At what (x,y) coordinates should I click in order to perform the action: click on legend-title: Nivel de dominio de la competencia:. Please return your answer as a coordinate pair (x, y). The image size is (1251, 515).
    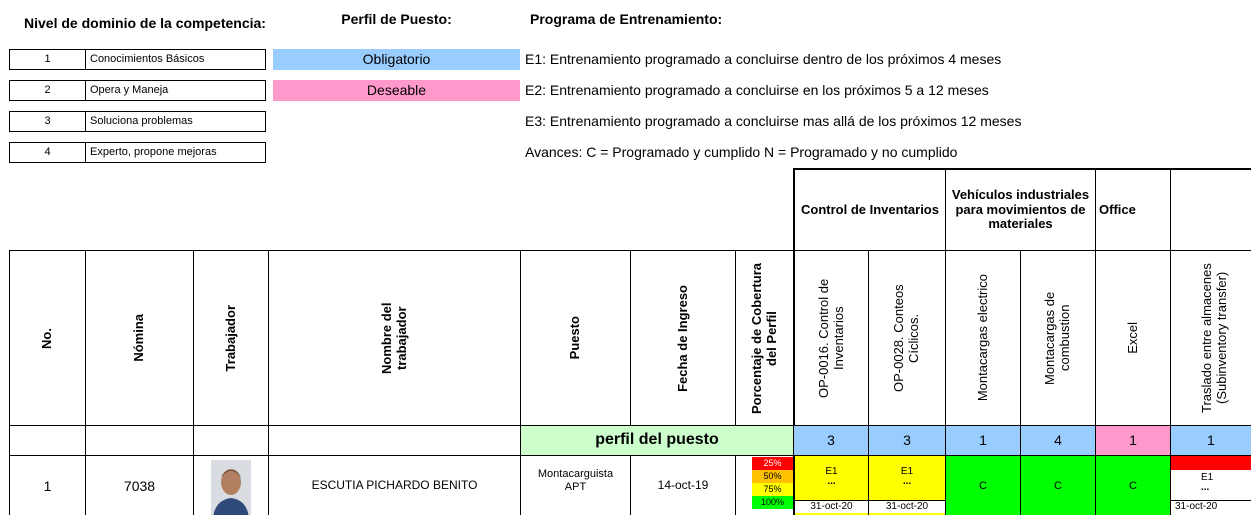
    Looking at the image, I should click on (145, 22).